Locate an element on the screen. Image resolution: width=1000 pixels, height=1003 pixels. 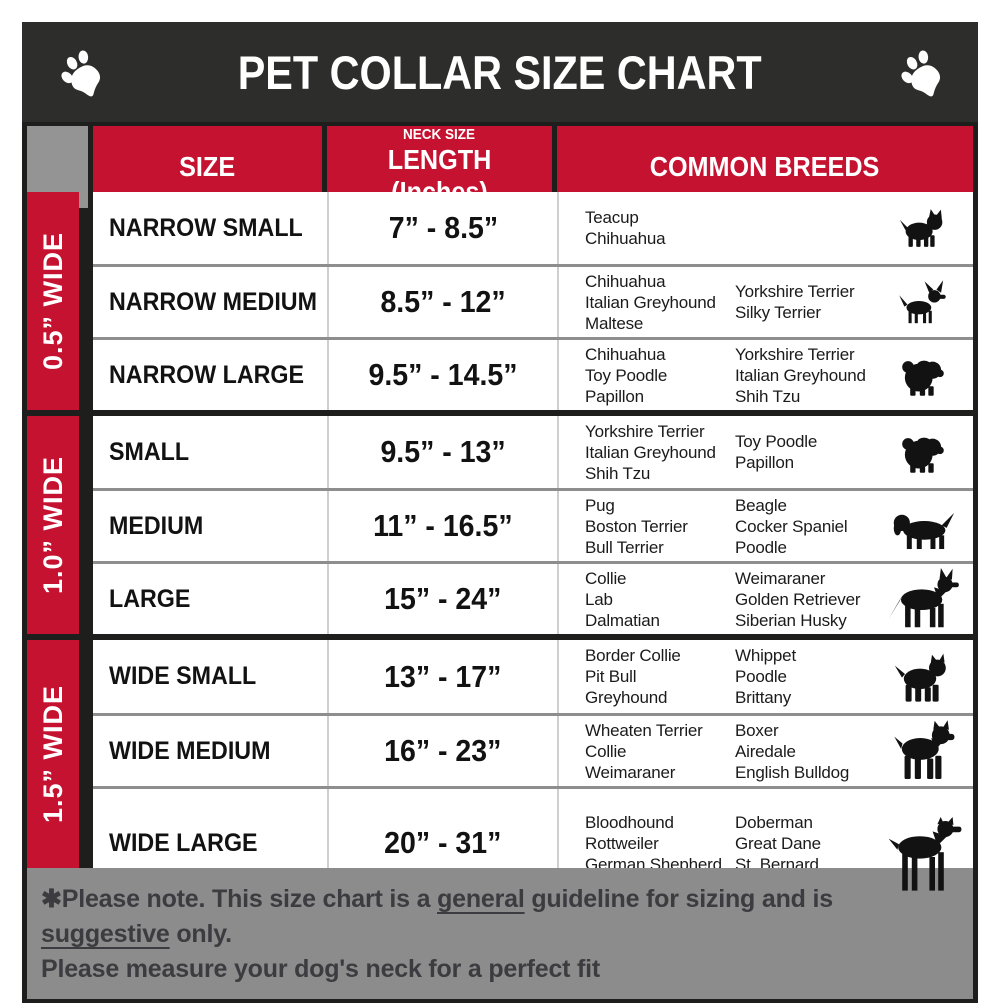
dachshund-icon is located at coordinates (923, 526).